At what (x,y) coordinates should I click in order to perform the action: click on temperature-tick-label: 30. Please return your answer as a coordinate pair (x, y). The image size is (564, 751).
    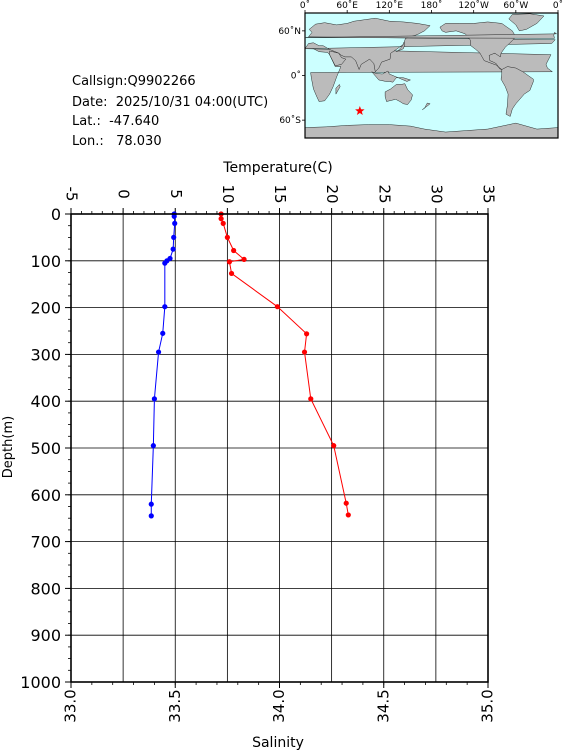
    Looking at the image, I should click on (436, 193).